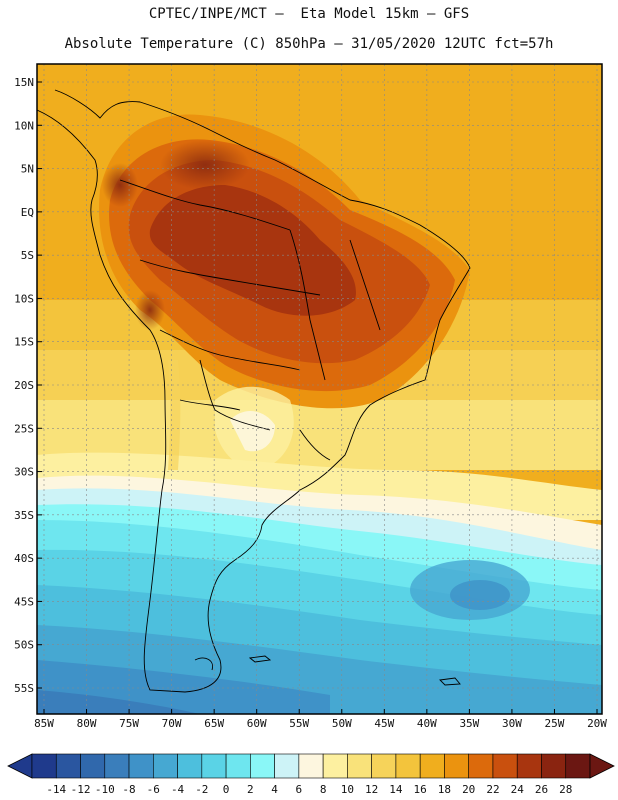 This screenshot has height=800, width=618. Describe the element at coordinates (153, 789) in the screenshot. I see `colorbar-label: -6` at that location.